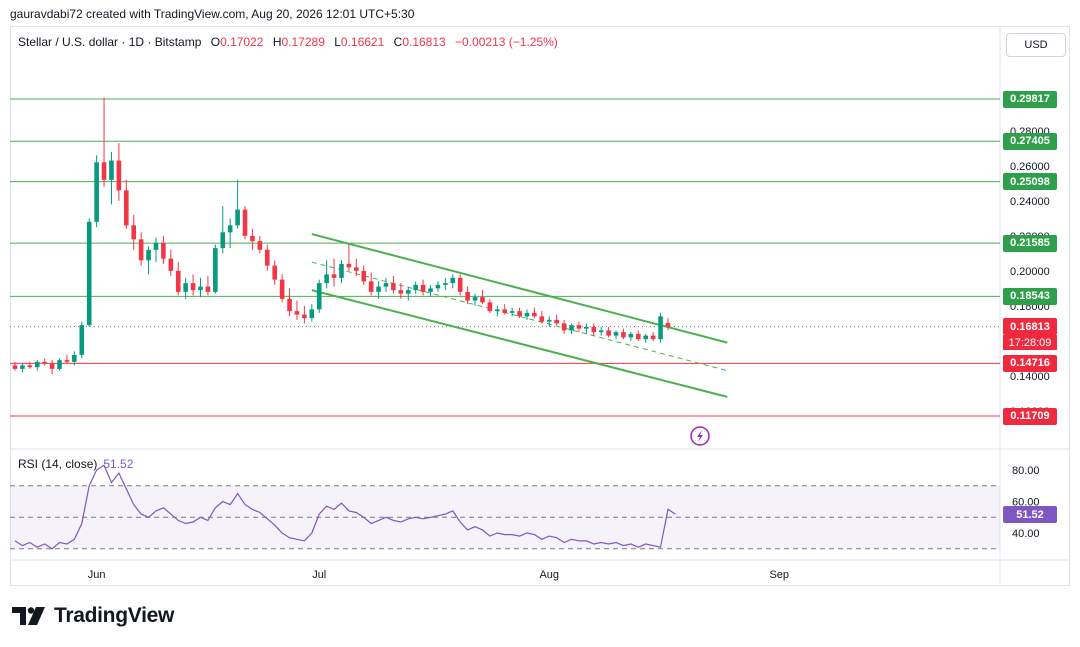  I want to click on rsi-legend-value: 51.52, so click(118, 464).